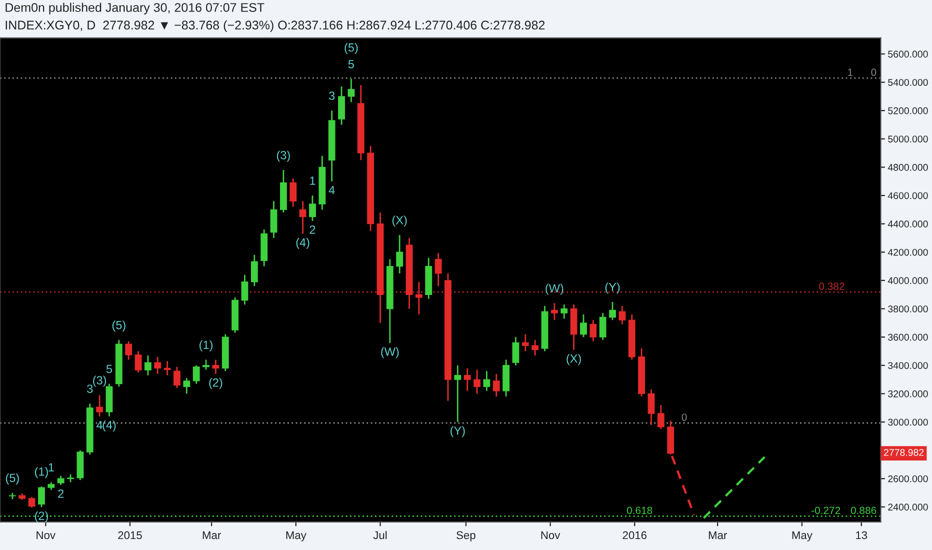 The image size is (932, 550). I want to click on annotation: -0.272, so click(826, 510).